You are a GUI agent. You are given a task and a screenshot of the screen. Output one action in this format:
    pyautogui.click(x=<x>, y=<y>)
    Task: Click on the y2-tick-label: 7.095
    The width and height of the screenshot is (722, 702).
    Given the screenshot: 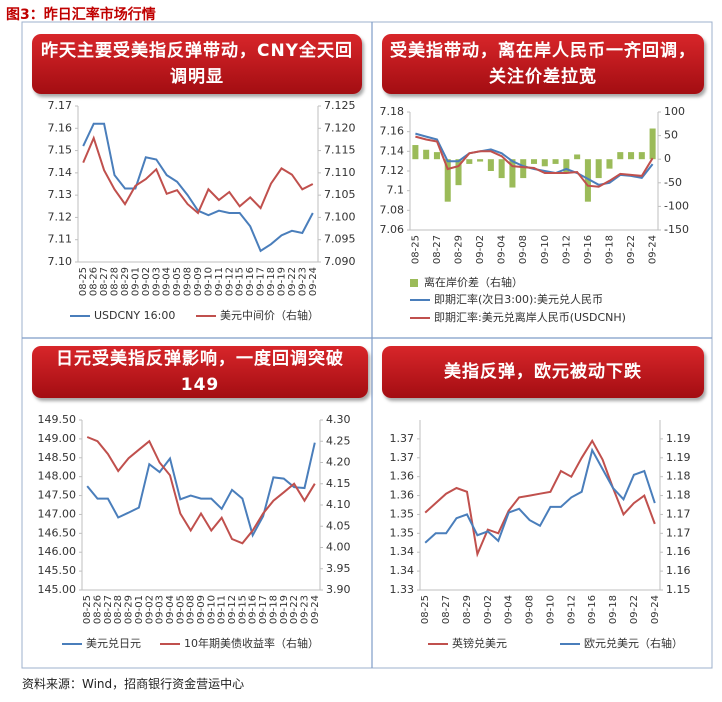 What is the action you would take?
    pyautogui.click(x=340, y=239)
    